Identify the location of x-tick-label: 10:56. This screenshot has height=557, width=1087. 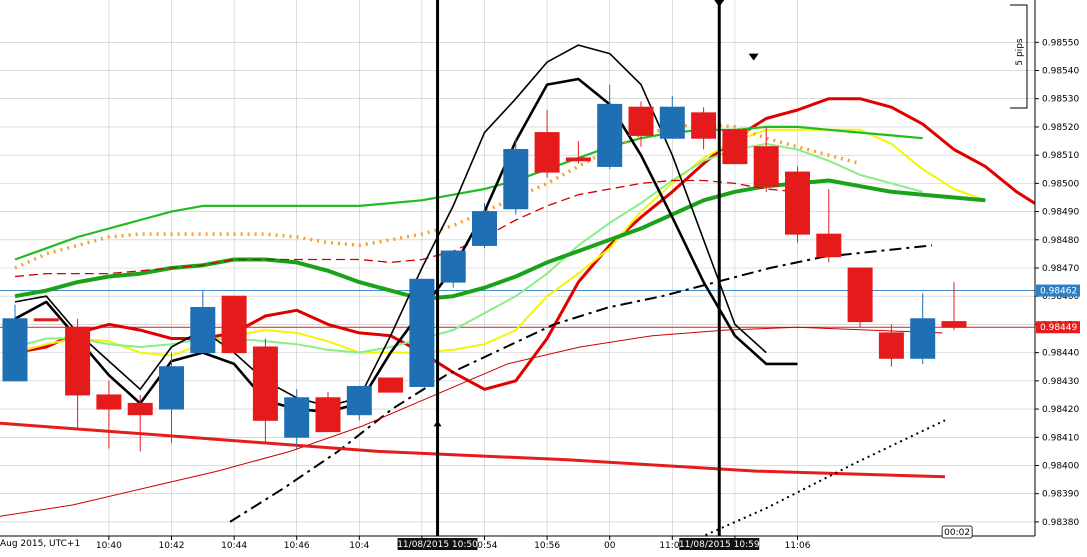
(547, 546).